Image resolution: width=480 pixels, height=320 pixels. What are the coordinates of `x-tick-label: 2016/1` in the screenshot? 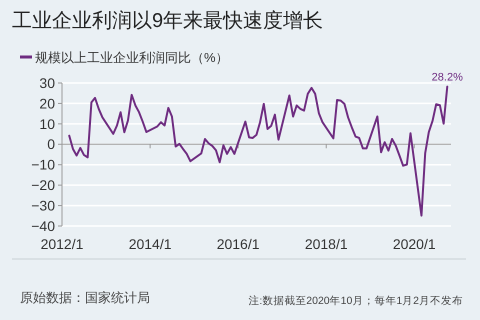 It's located at (238, 244).